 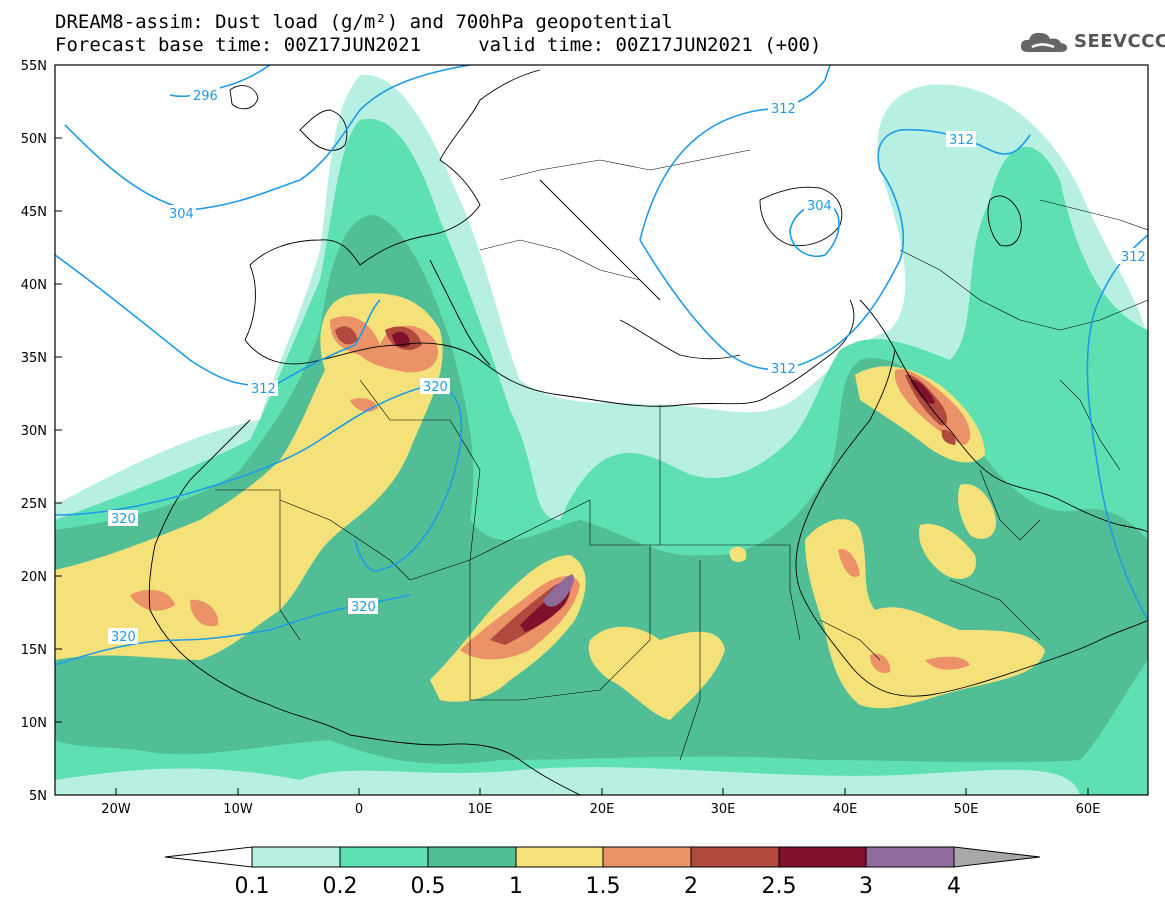 I want to click on lat-tick: 5N, so click(x=45, y=796).